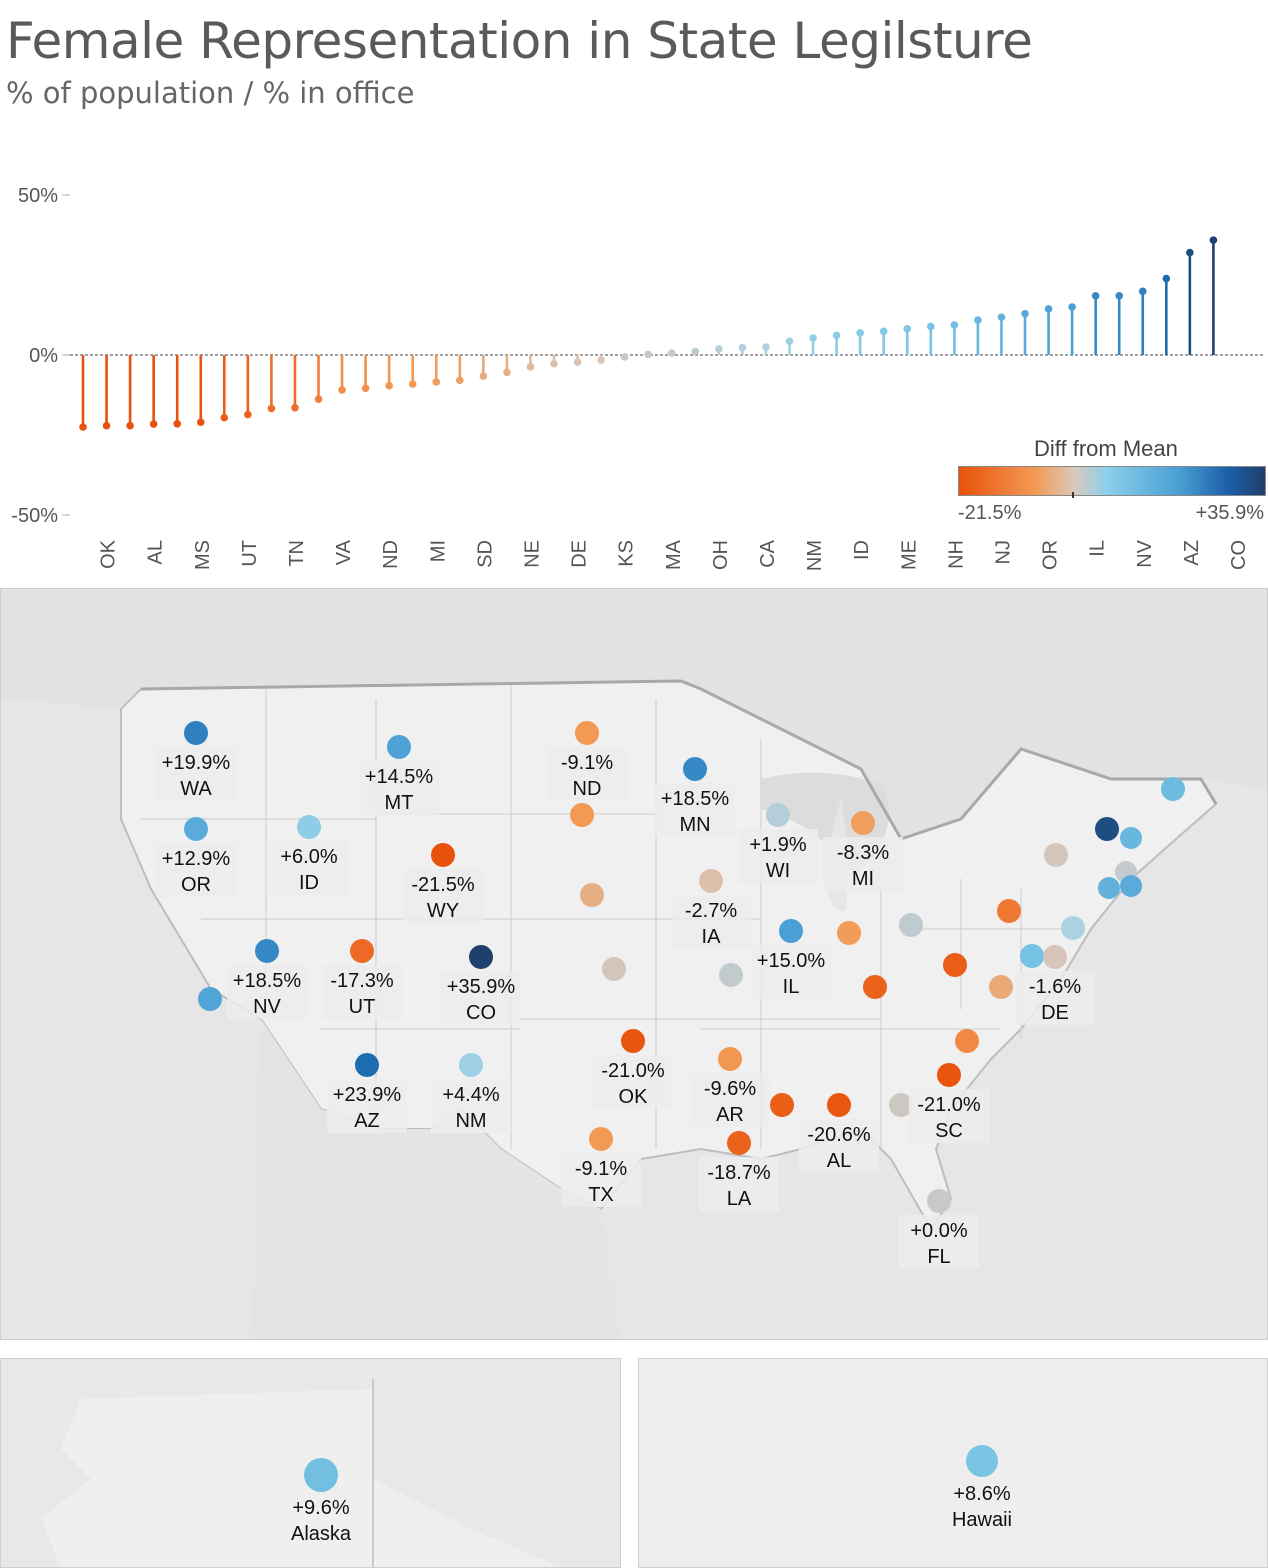 This screenshot has height=1568, width=1268. Describe the element at coordinates (982, 1461) in the screenshot. I see `hawaii-dot` at that location.